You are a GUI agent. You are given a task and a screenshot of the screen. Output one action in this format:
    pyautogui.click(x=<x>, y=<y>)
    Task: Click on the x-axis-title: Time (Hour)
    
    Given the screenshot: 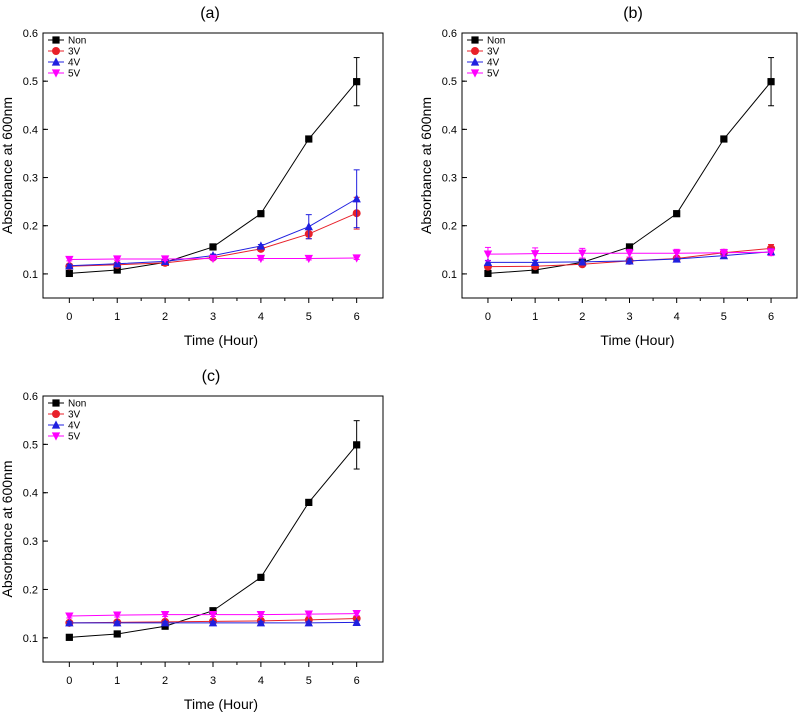 What is the action you would take?
    pyautogui.click(x=221, y=704)
    